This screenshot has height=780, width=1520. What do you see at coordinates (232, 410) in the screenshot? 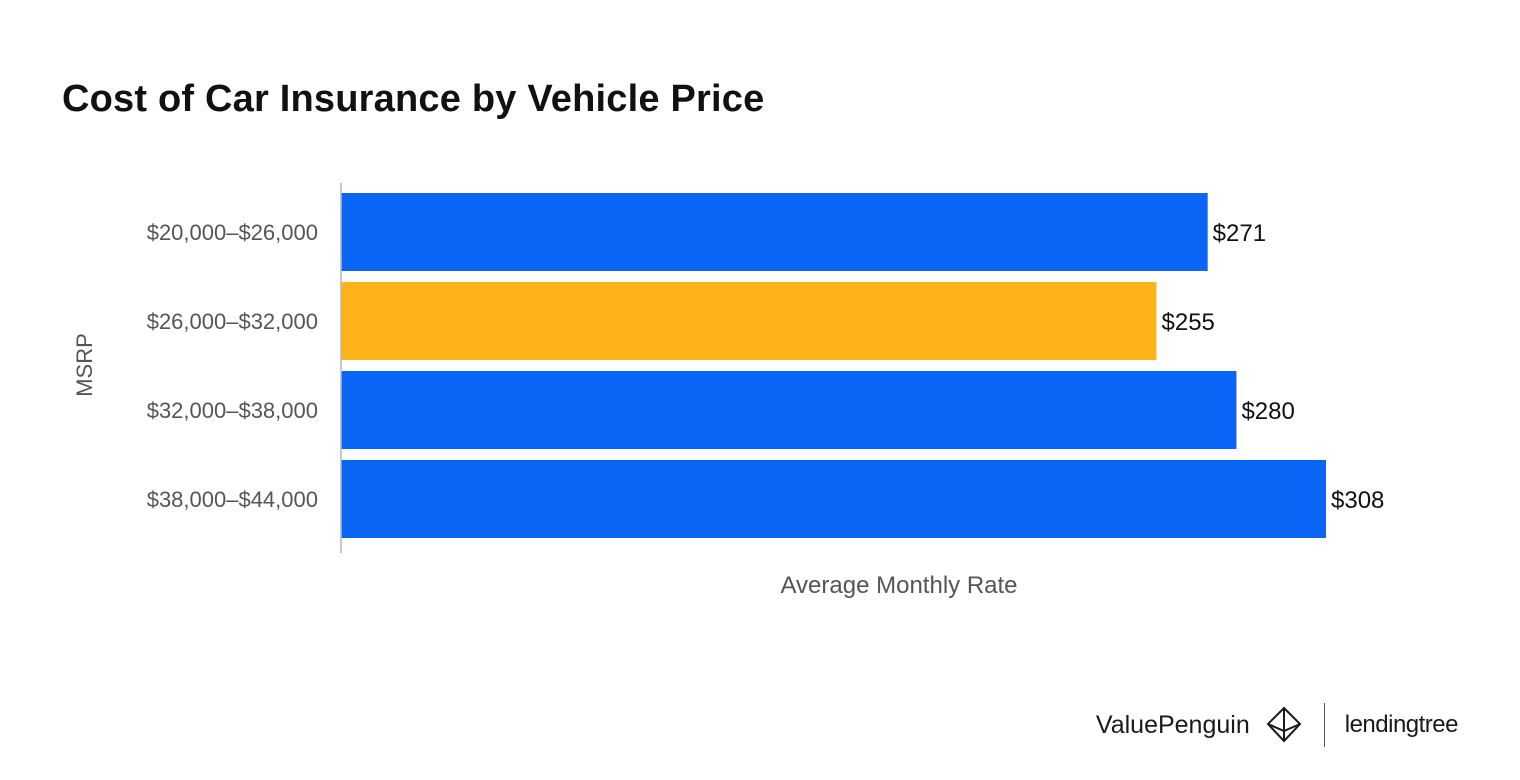
I see `category-label: $32,000–$38,000` at bounding box center [232, 410].